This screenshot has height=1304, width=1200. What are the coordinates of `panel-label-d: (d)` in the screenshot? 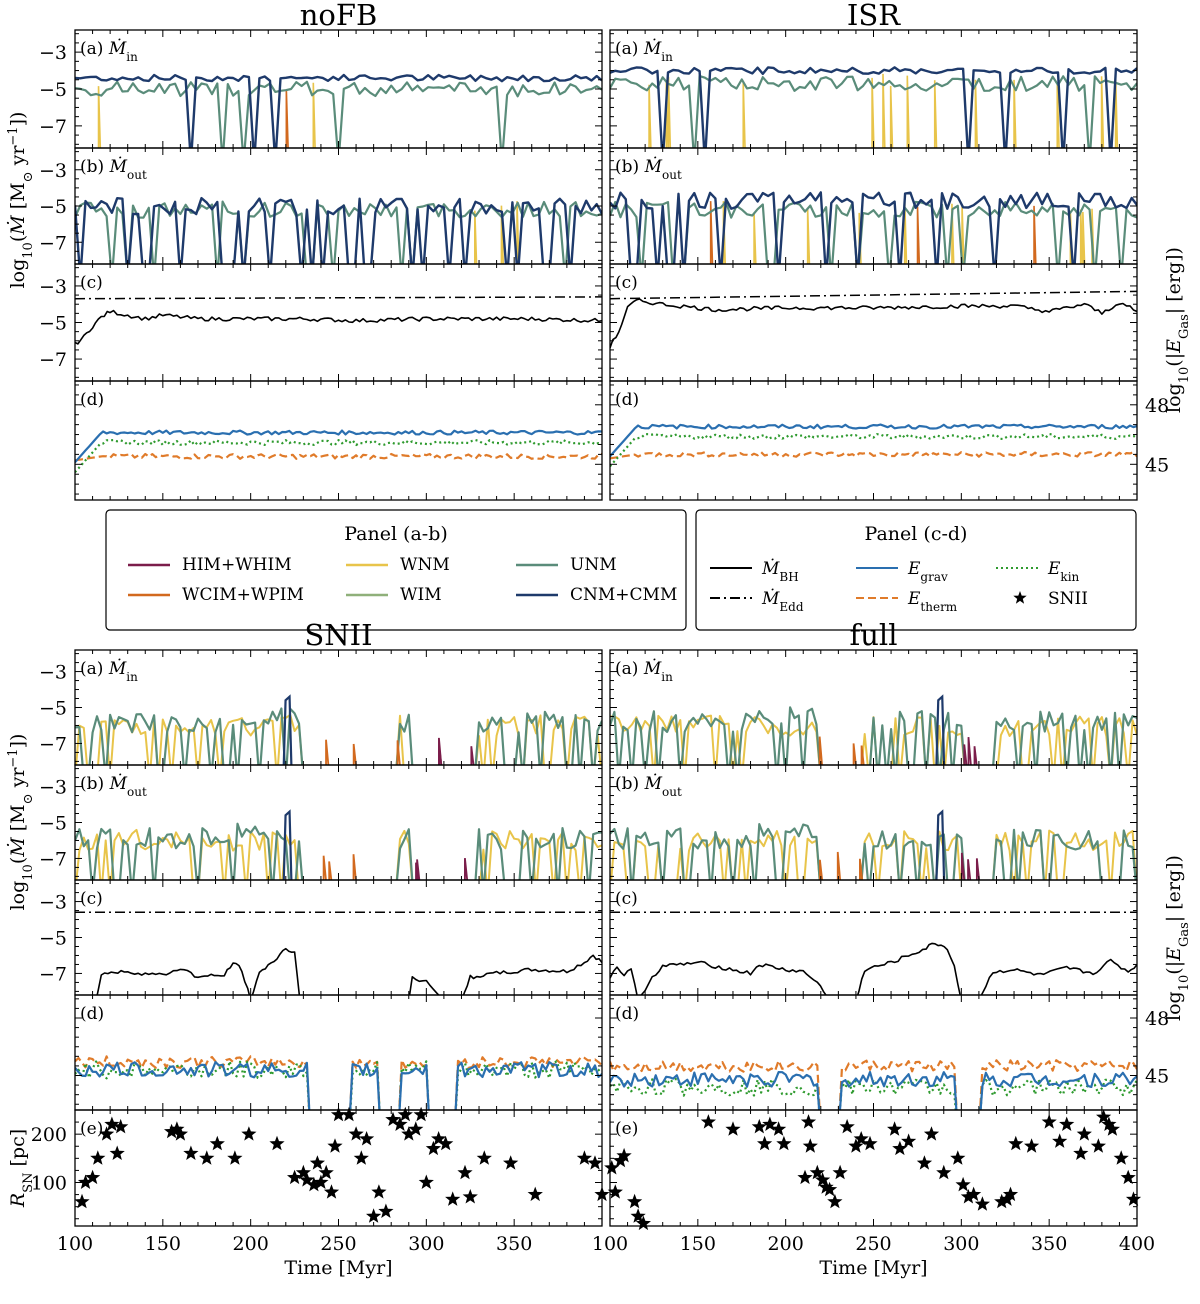 It's located at (627, 1014).